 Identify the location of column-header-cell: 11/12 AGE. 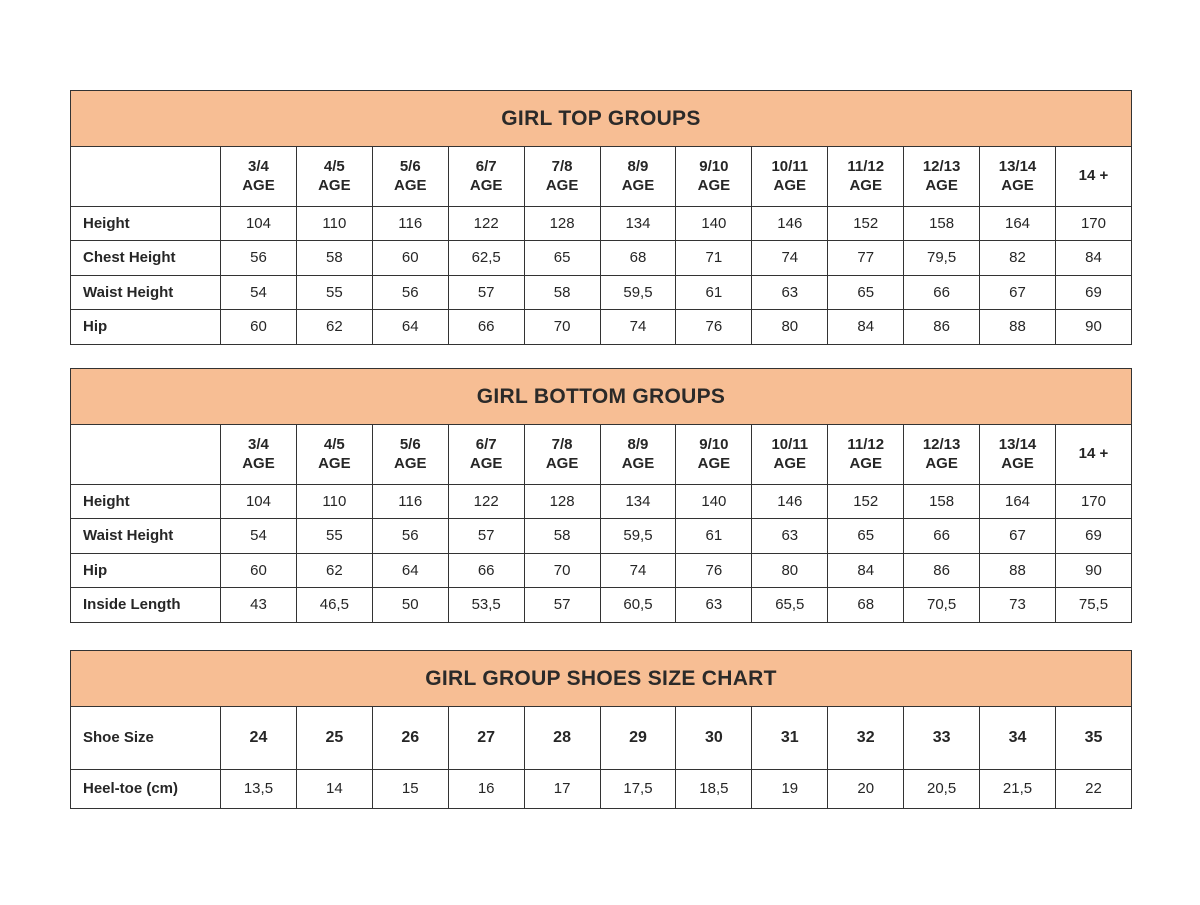
(866, 176).